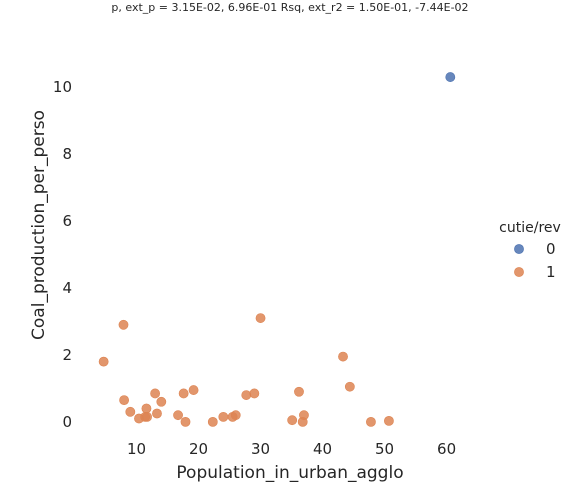  What do you see at coordinates (446, 449) in the screenshot?
I see `x-tick-label: 60` at bounding box center [446, 449].